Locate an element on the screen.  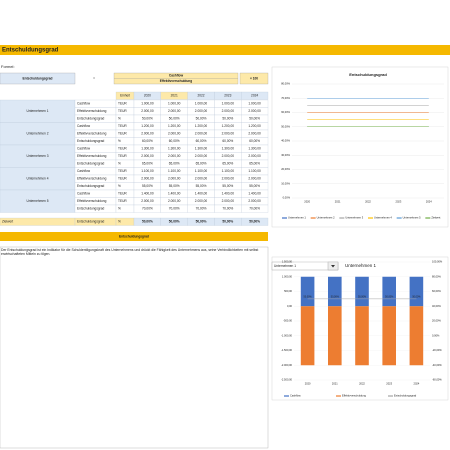
y-tick-label: 60,00% is located at coordinates (436, 291).